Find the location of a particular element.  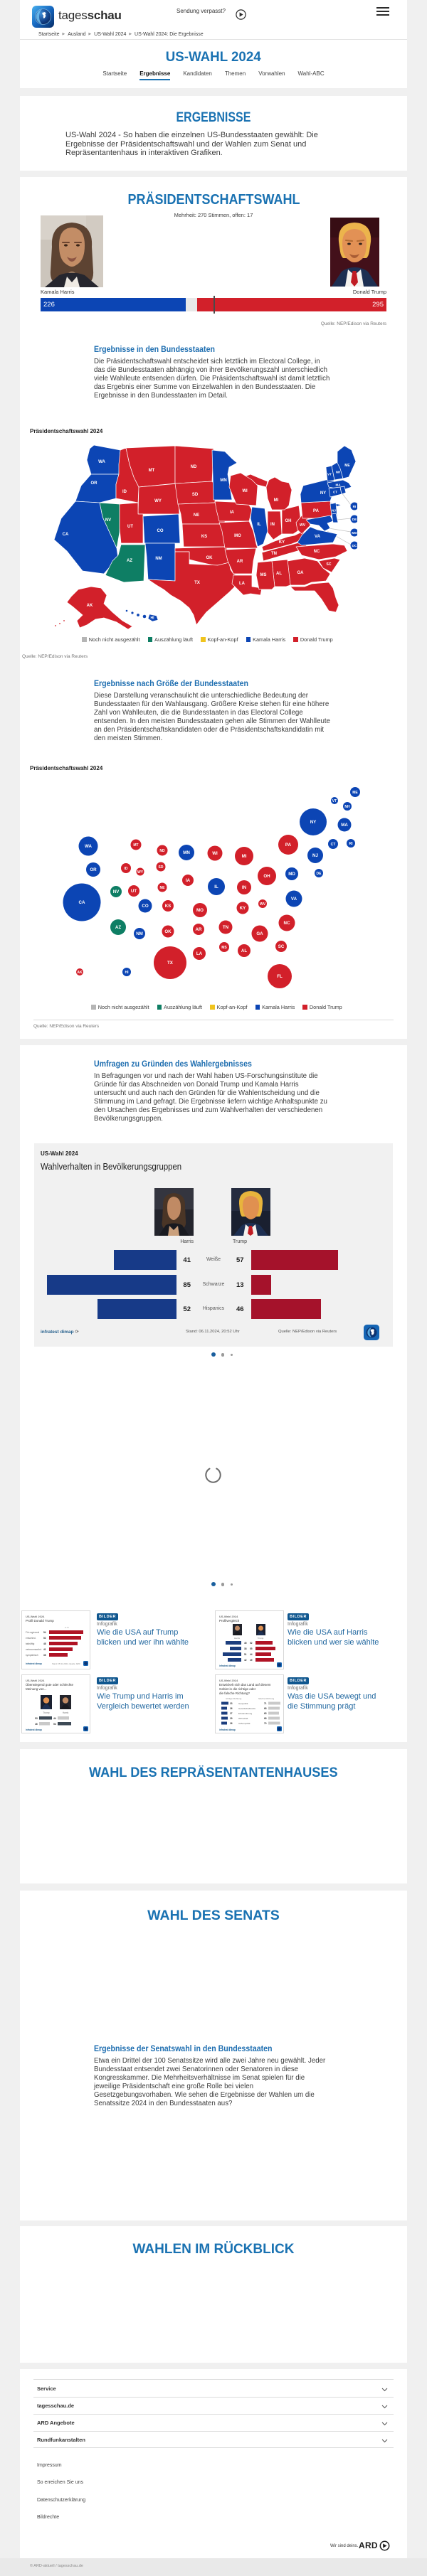

svg-text: CO is located at coordinates (160, 531).